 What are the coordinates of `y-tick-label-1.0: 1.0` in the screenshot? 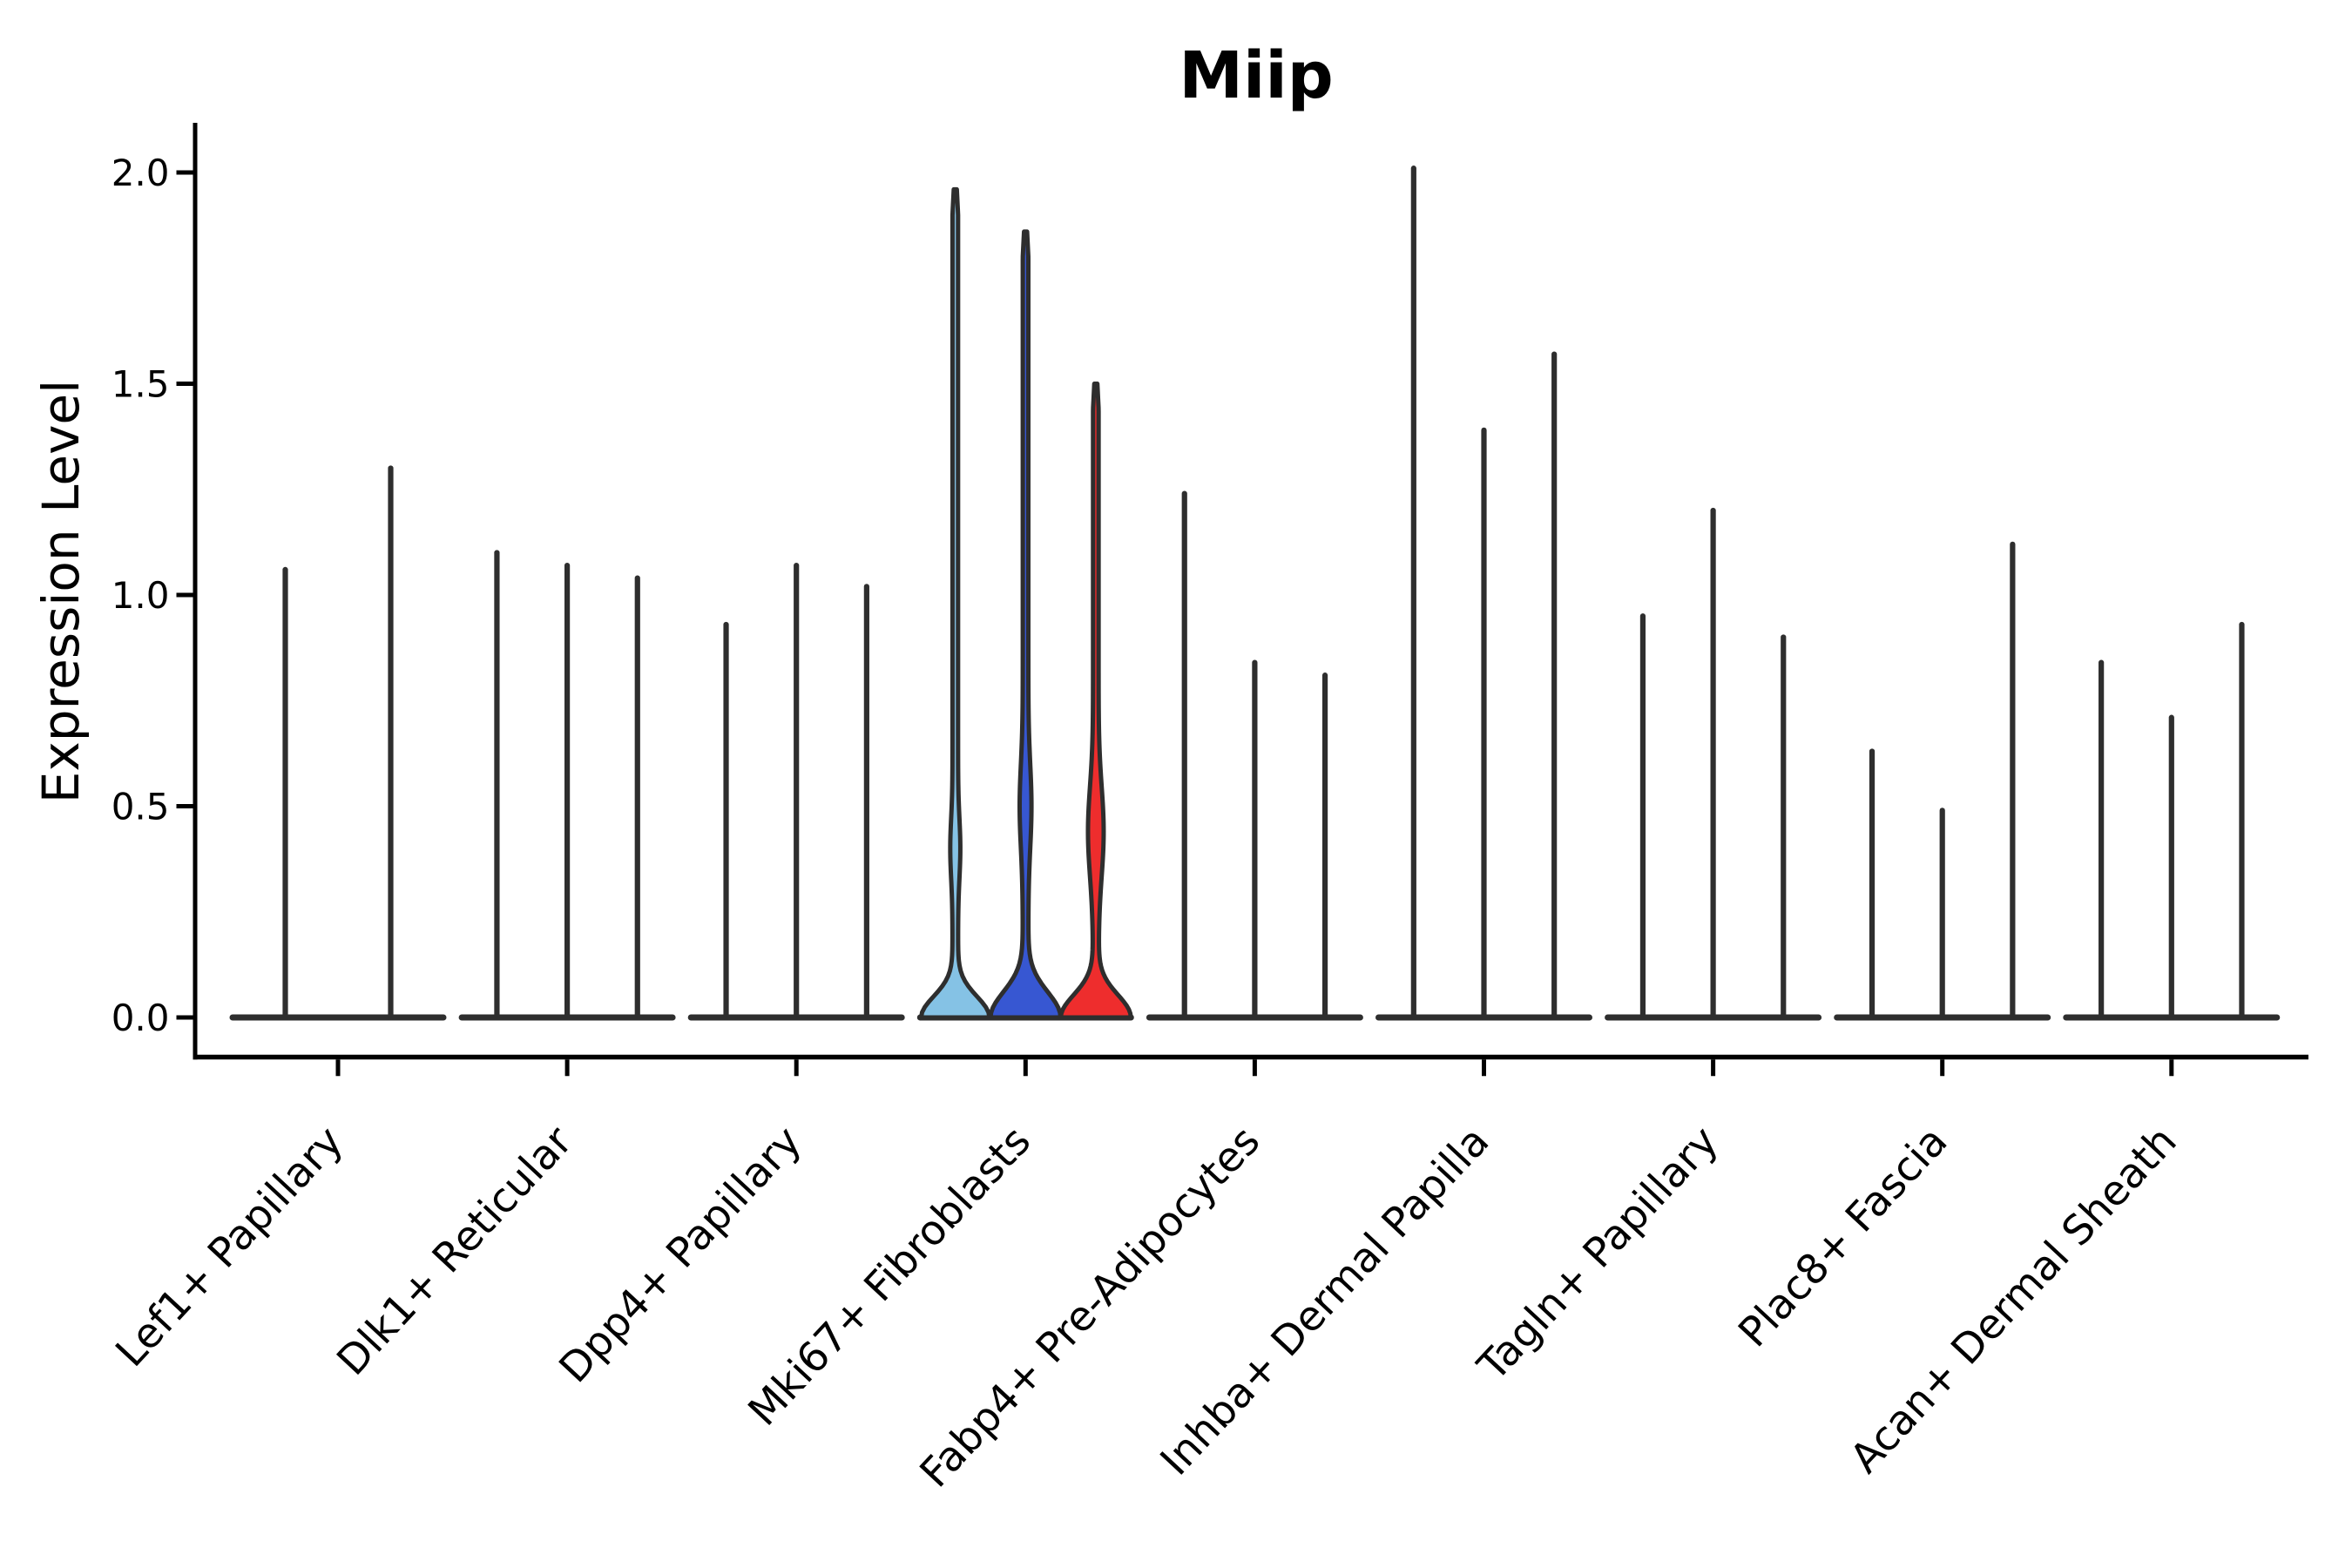 It's located at (141, 595).